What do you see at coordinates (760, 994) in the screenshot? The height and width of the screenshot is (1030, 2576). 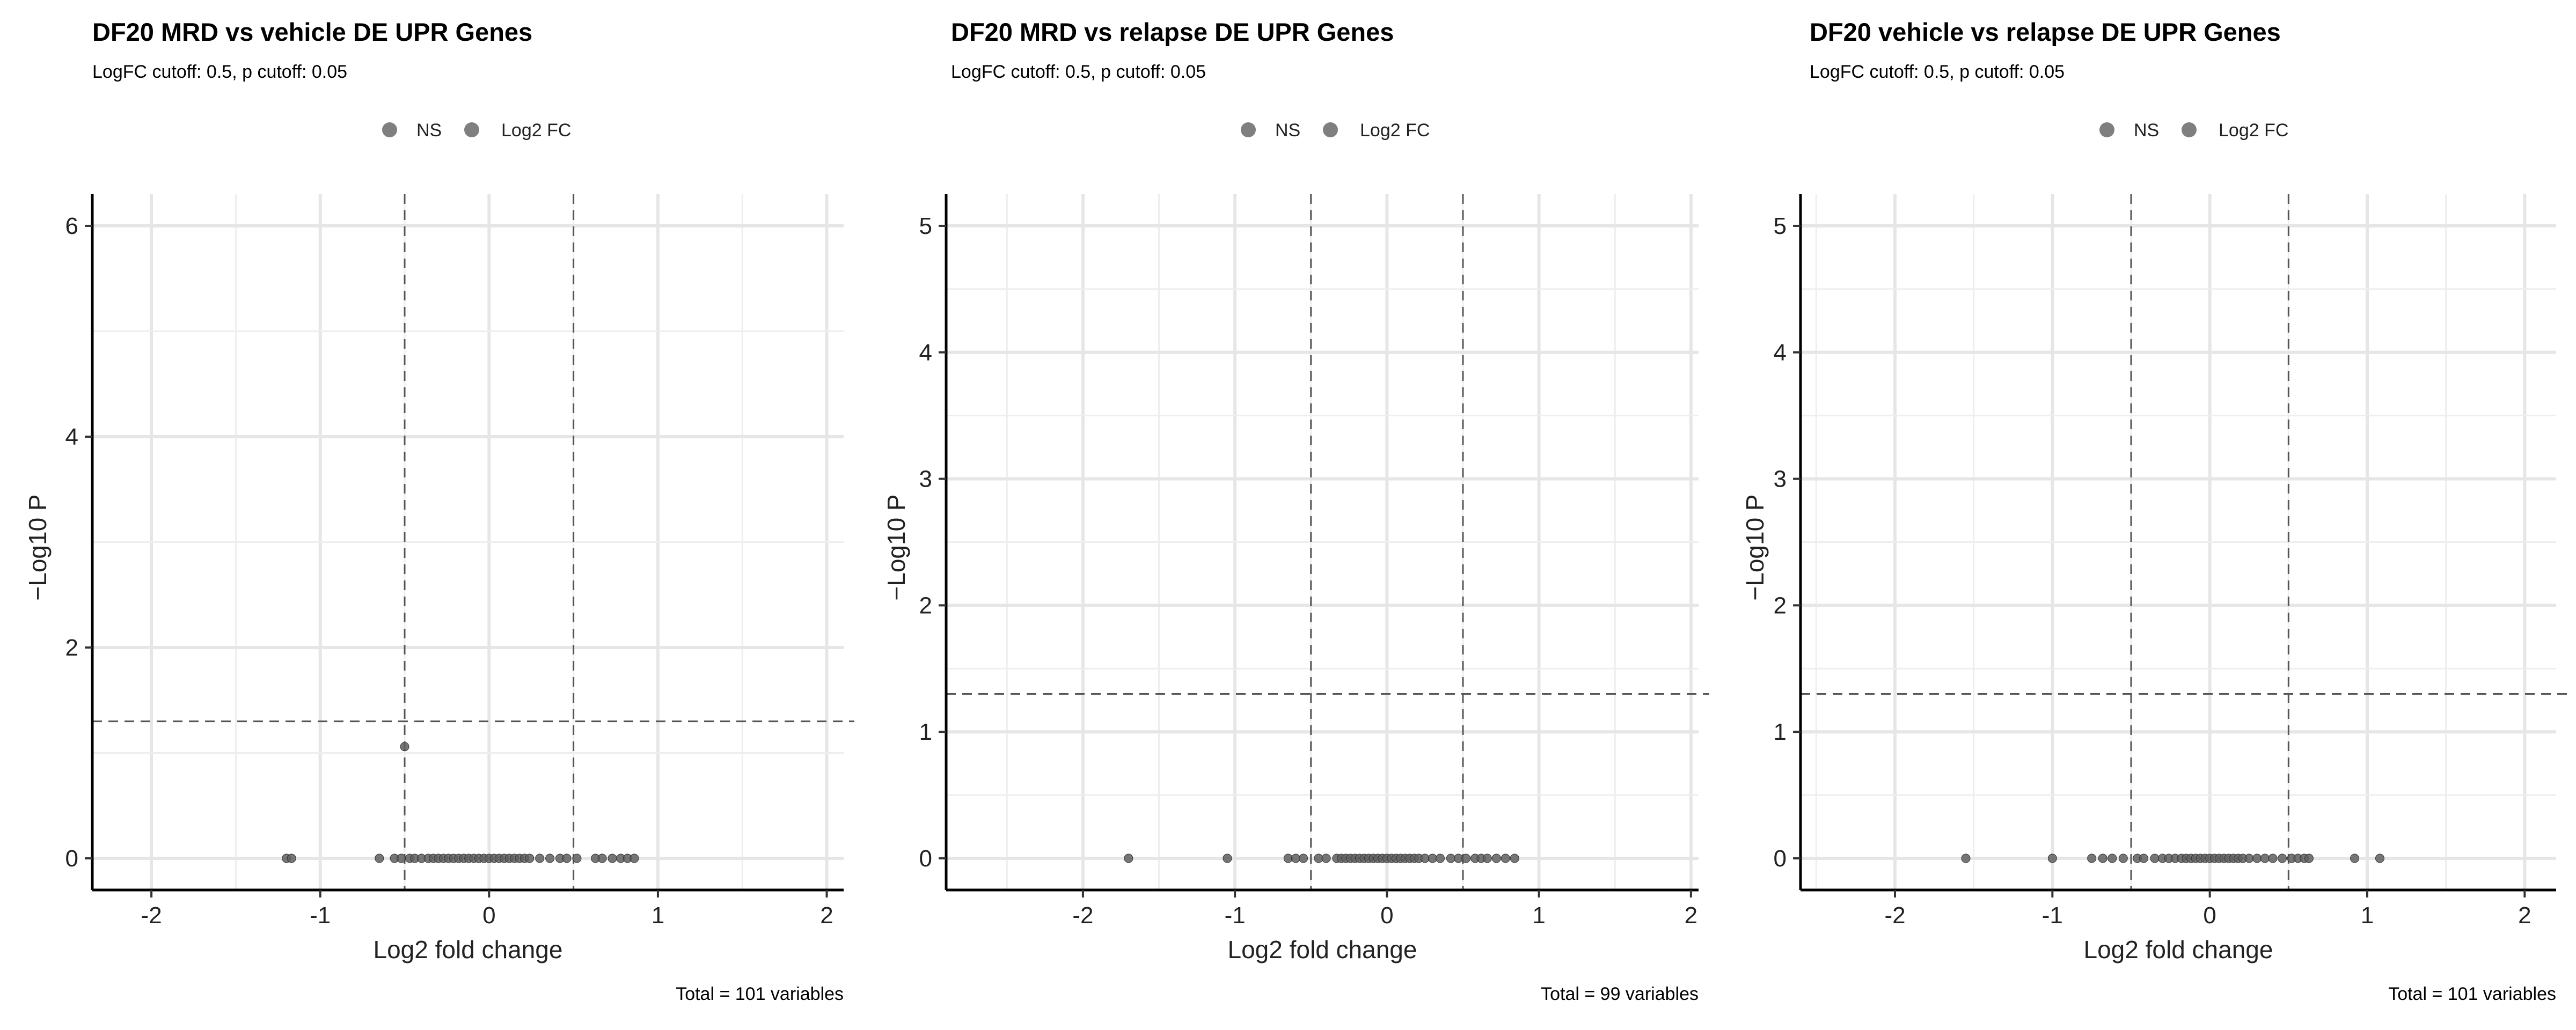 I see `chart-caption: Total = 101 variables` at bounding box center [760, 994].